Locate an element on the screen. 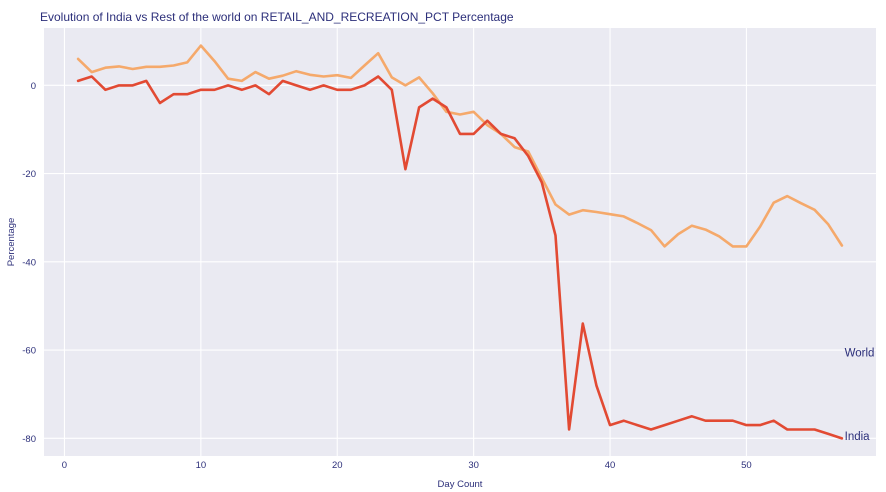 This screenshot has height=492, width=886. x-tick-label: 50 is located at coordinates (746, 465).